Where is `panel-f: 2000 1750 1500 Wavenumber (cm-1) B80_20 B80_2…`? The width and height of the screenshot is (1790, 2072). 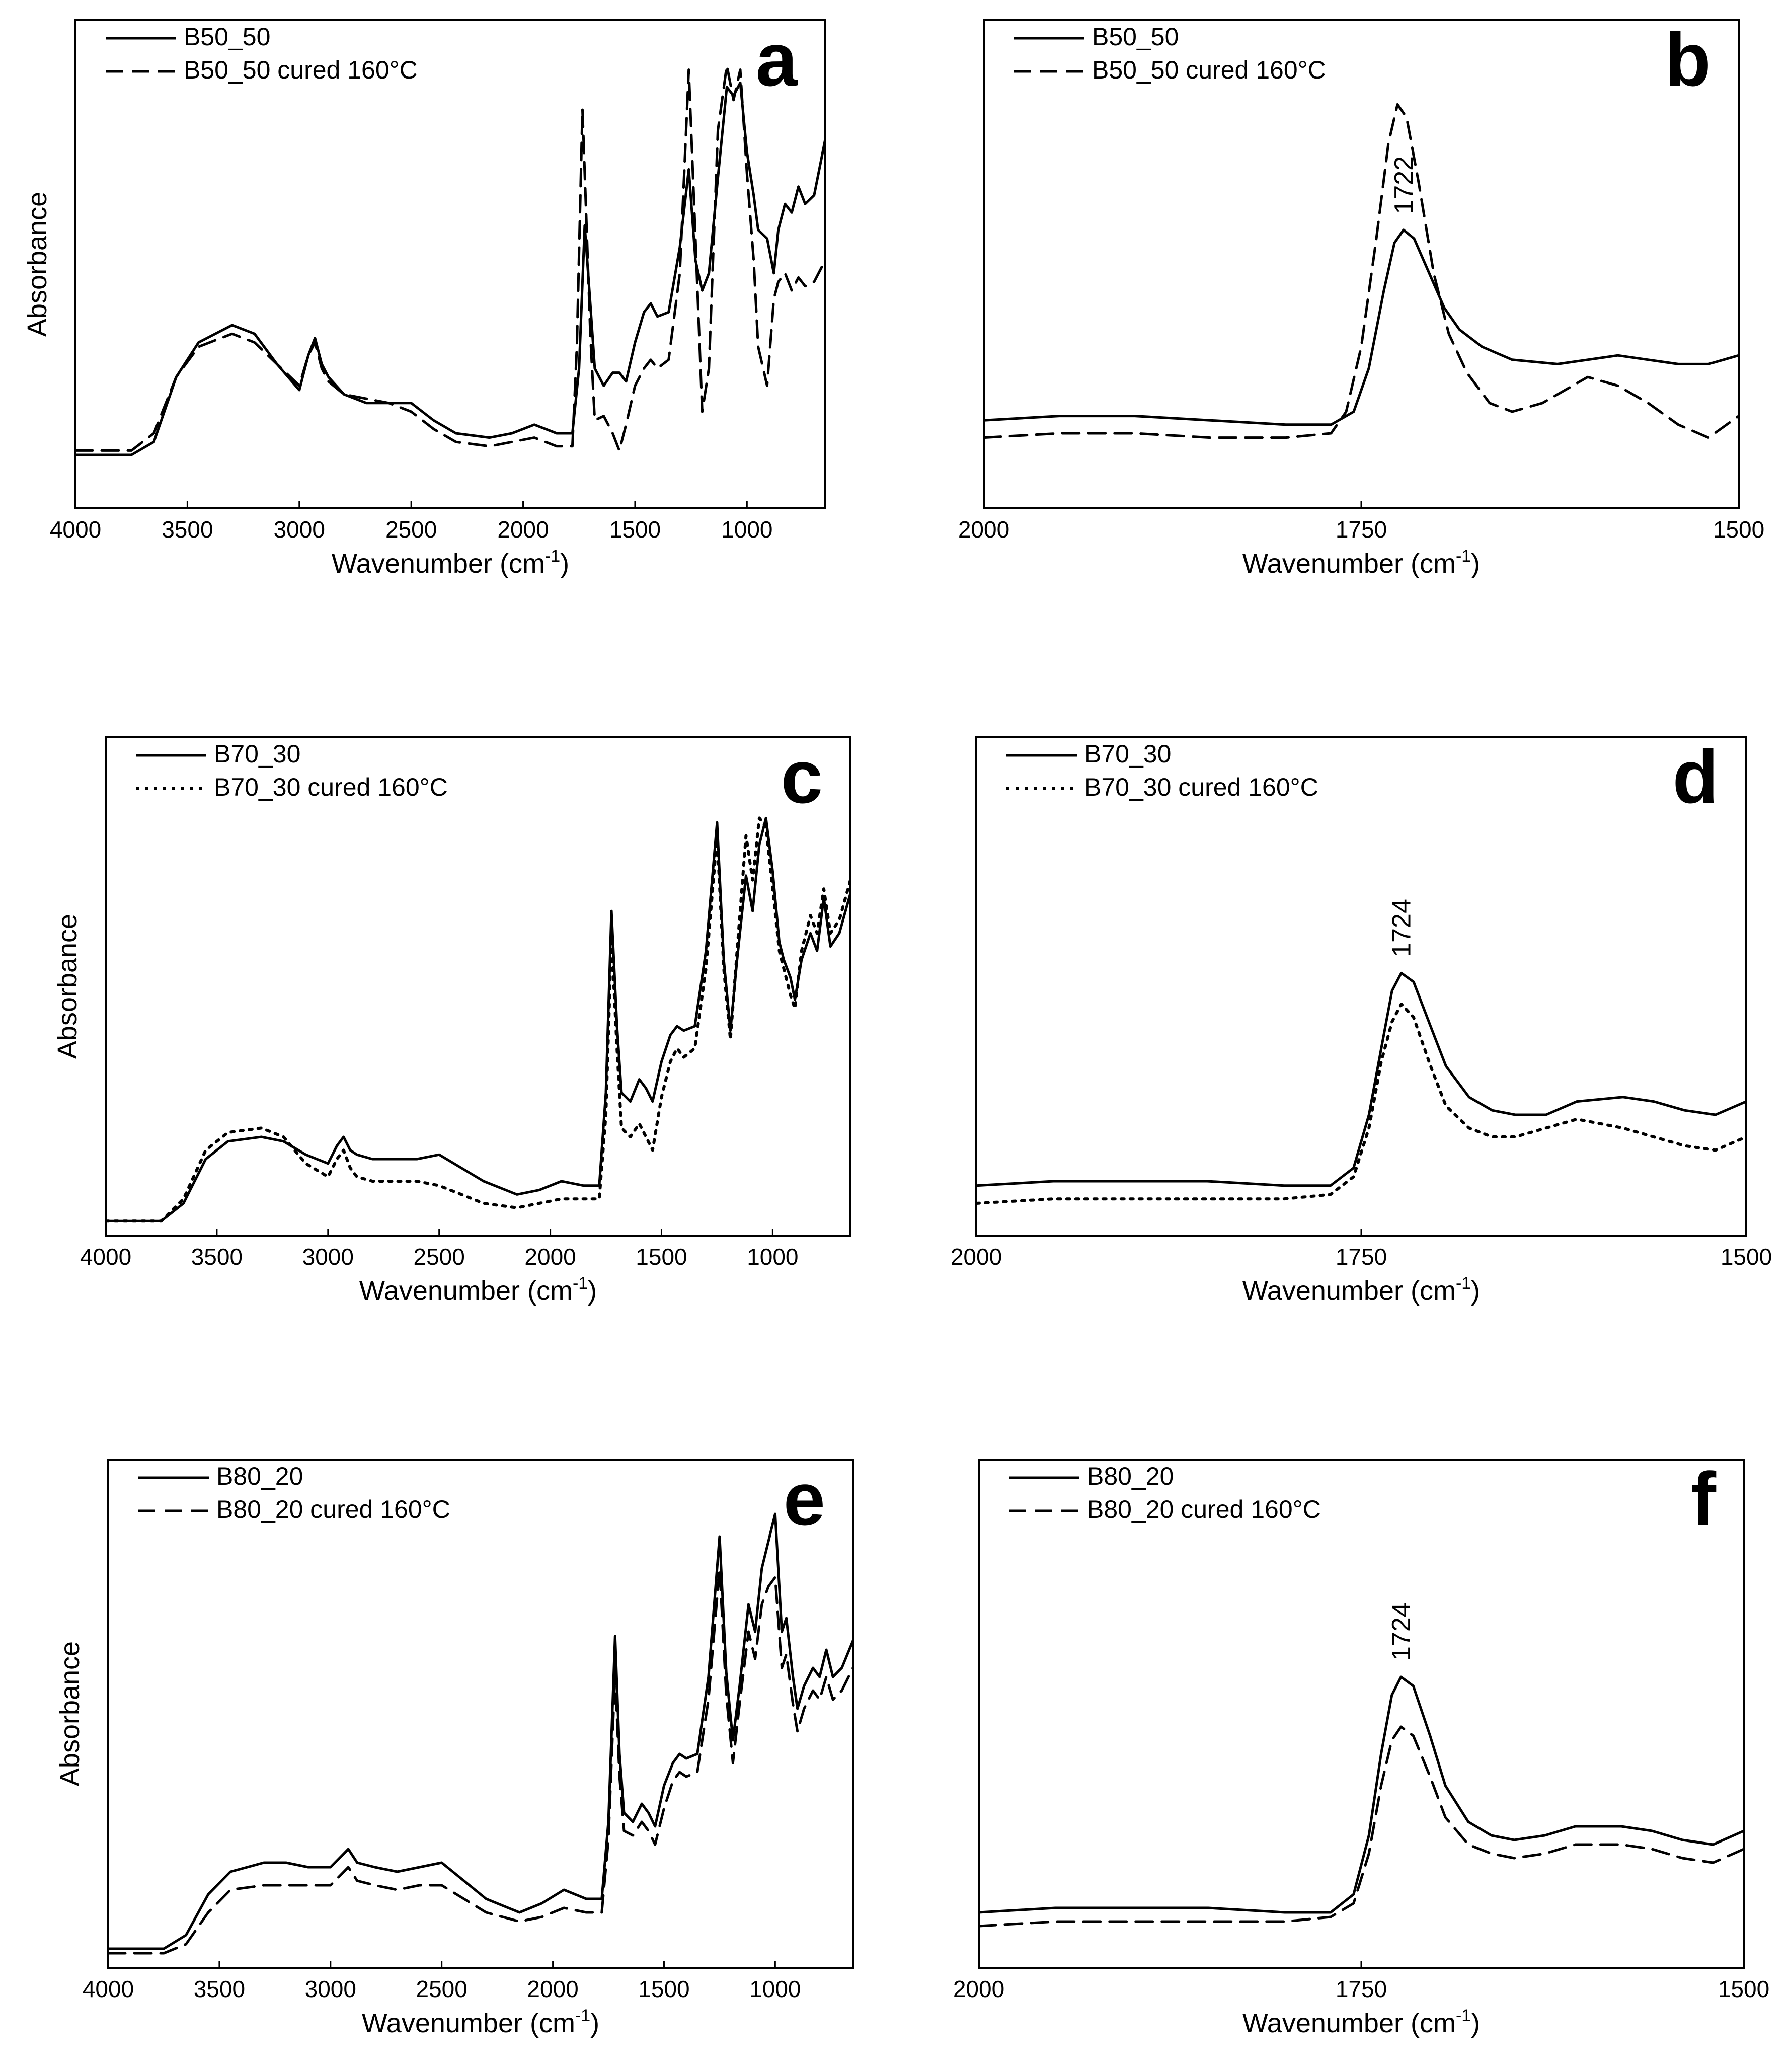
panel-f: 2000 1750 1500 Wavenumber (cm-1) B80_20 B80_2… is located at coordinates (1361, 1747).